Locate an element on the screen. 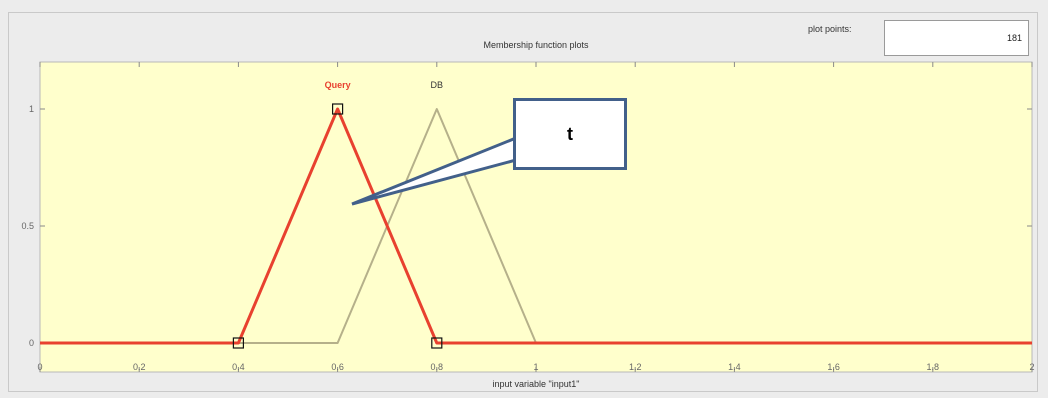 Image resolution: width=1048 pixels, height=398 pixels. x-axis-label: input variable "input1" is located at coordinates (536, 384).